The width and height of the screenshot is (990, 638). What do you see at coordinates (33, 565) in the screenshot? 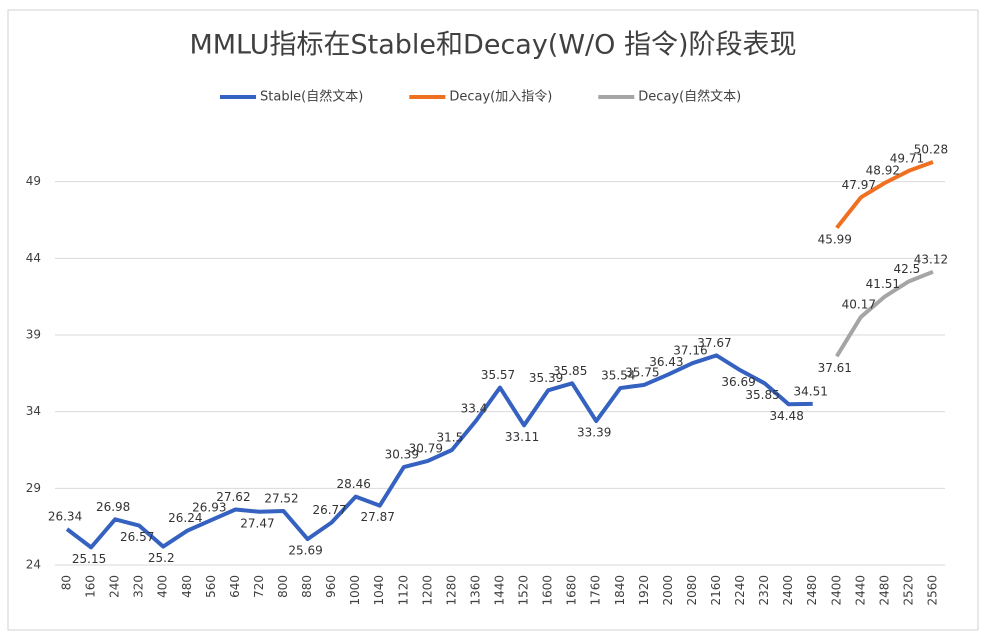
I see `y-tick-label: 24` at bounding box center [33, 565].